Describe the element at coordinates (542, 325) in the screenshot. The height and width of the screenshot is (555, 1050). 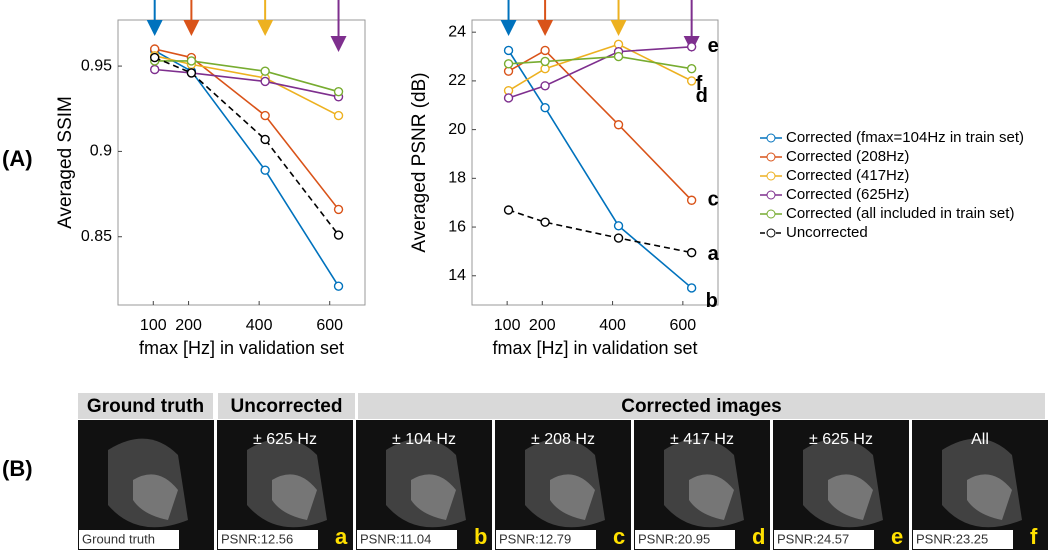
I see `x-tick-label: 200` at that location.